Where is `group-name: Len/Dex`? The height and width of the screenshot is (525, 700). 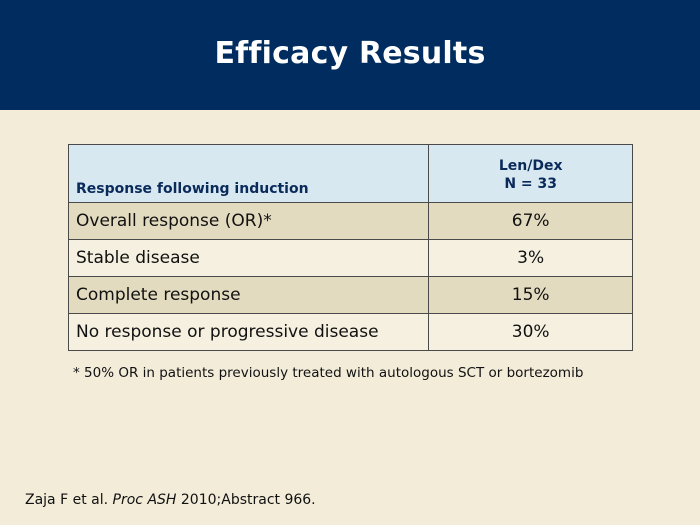
group-name: Len/Dex is located at coordinates (530, 165).